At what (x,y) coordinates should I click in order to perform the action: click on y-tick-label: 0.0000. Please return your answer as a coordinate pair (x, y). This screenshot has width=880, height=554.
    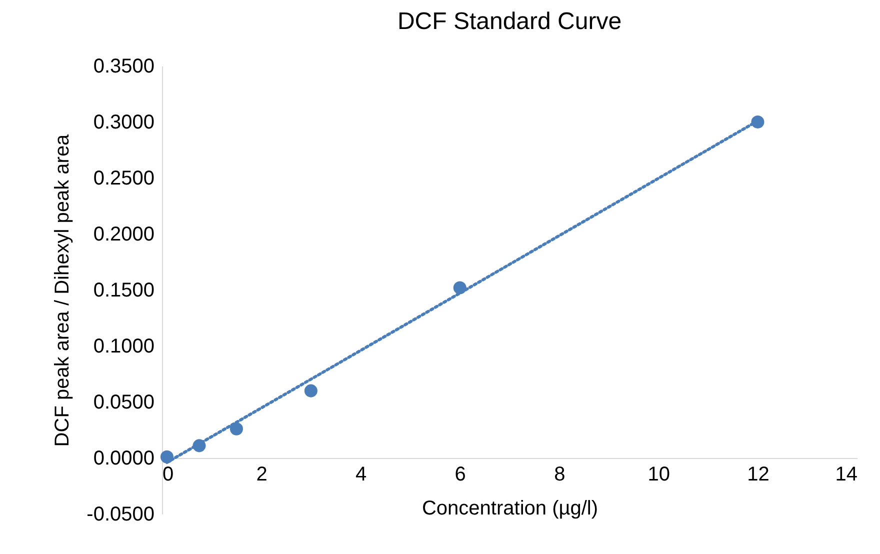
    Looking at the image, I should click on (123, 459).